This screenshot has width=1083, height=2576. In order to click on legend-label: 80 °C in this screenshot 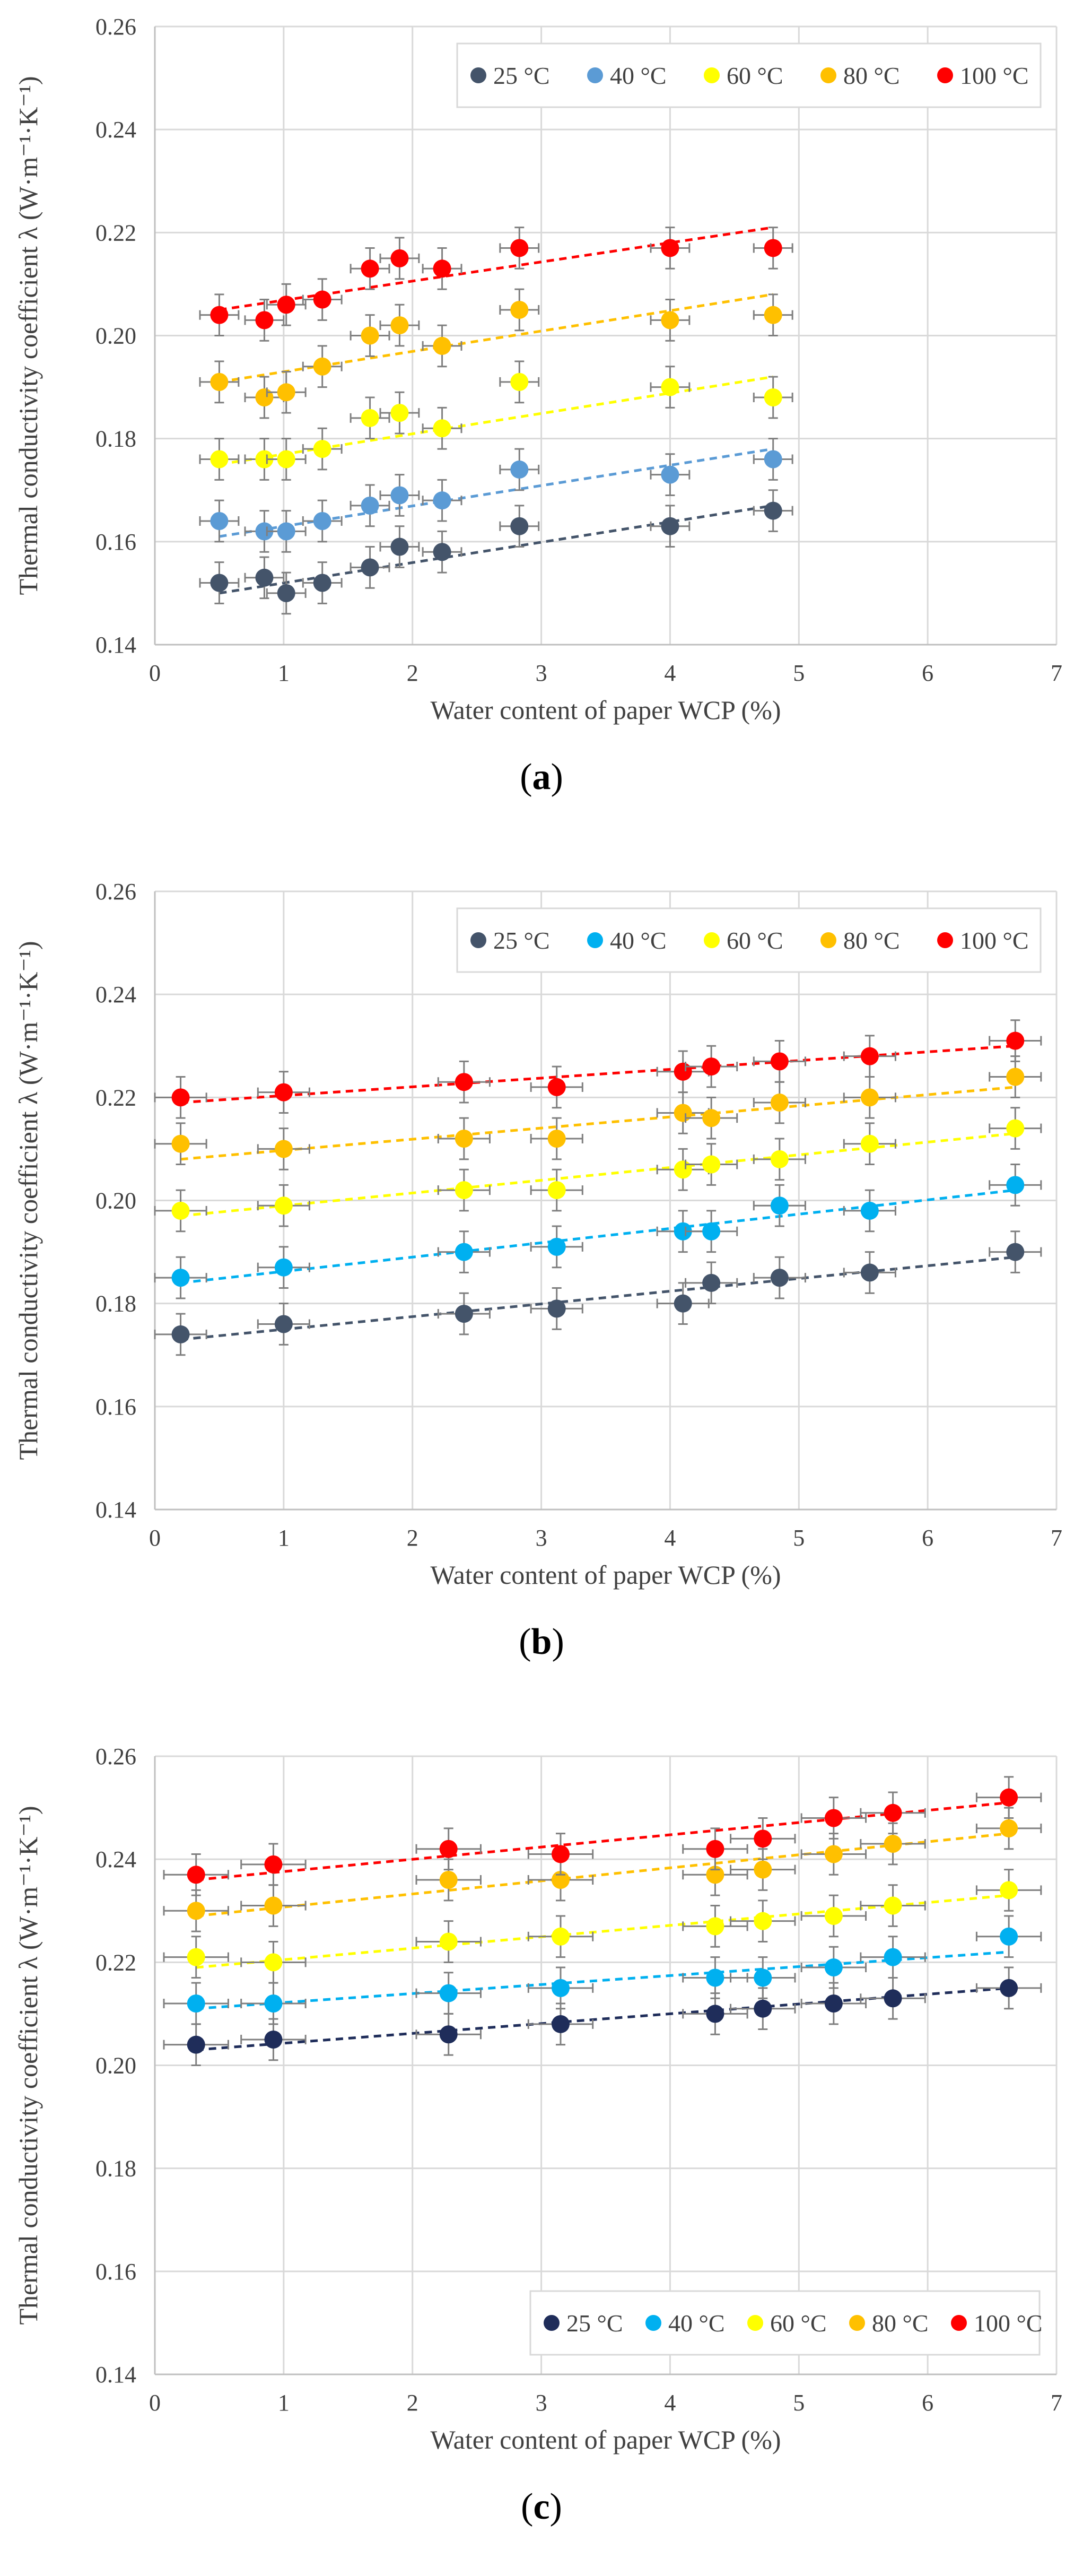, I will do `click(871, 940)`.